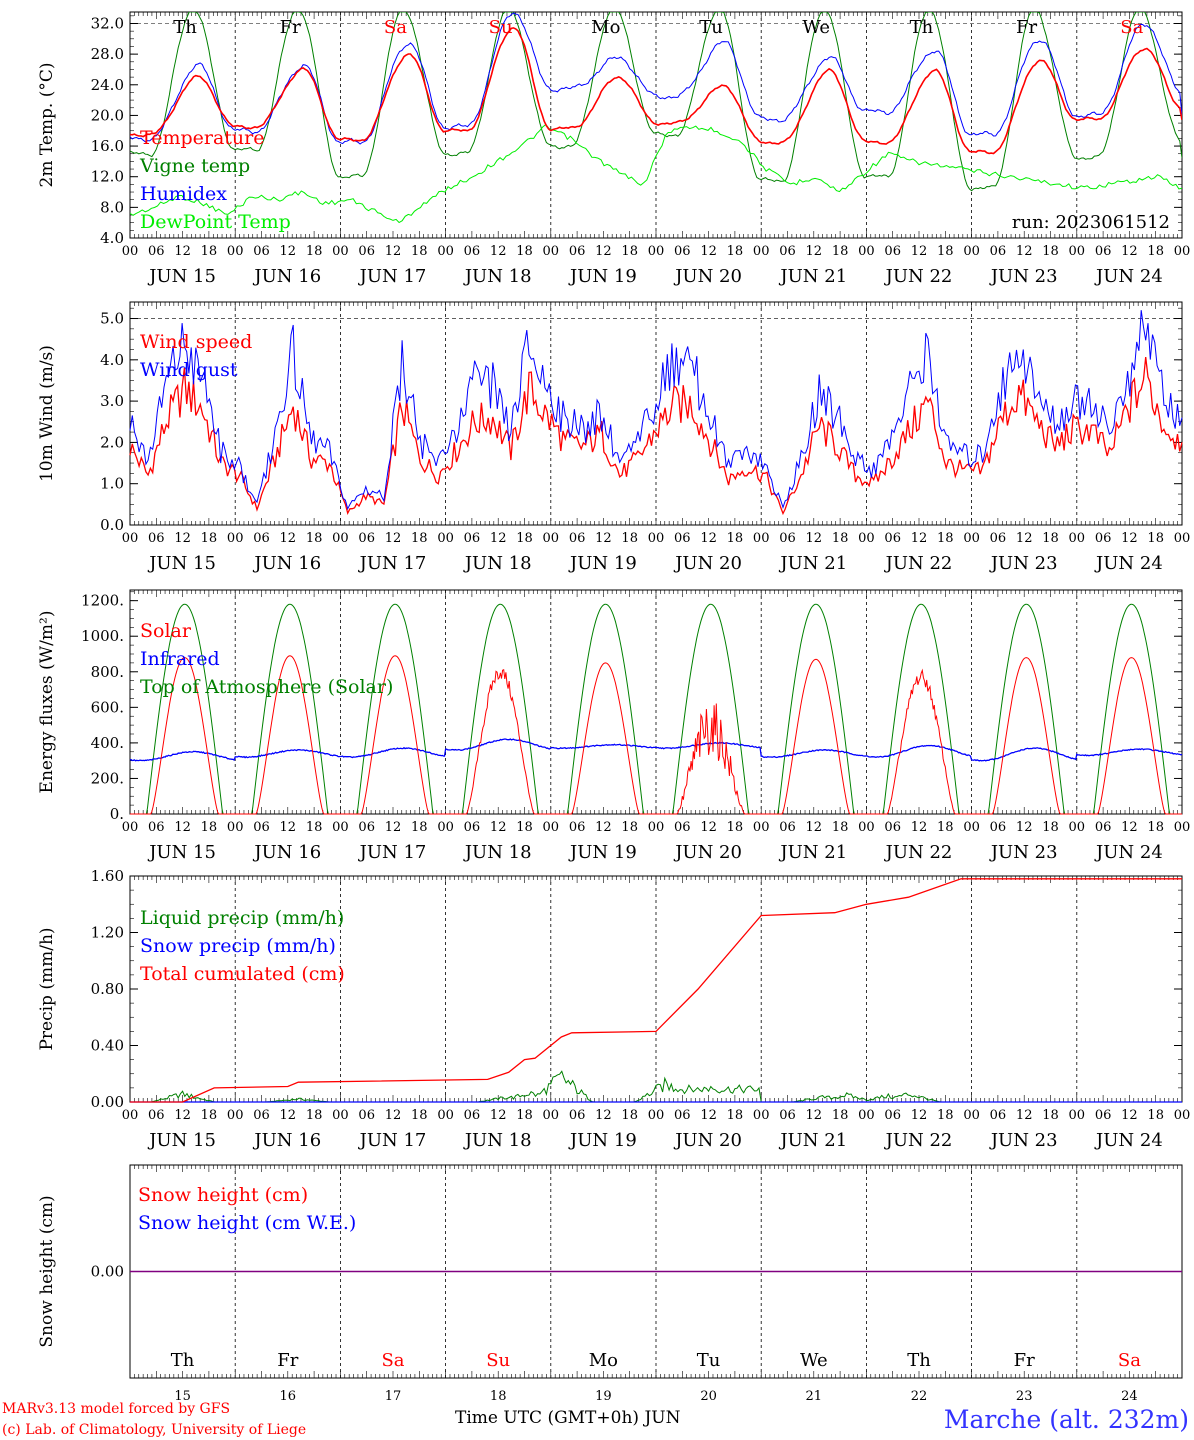 This screenshot has width=1194, height=1440. Describe the element at coordinates (247, 1223) in the screenshot. I see `legend-entry: Snow height (cm W.E.)` at that location.